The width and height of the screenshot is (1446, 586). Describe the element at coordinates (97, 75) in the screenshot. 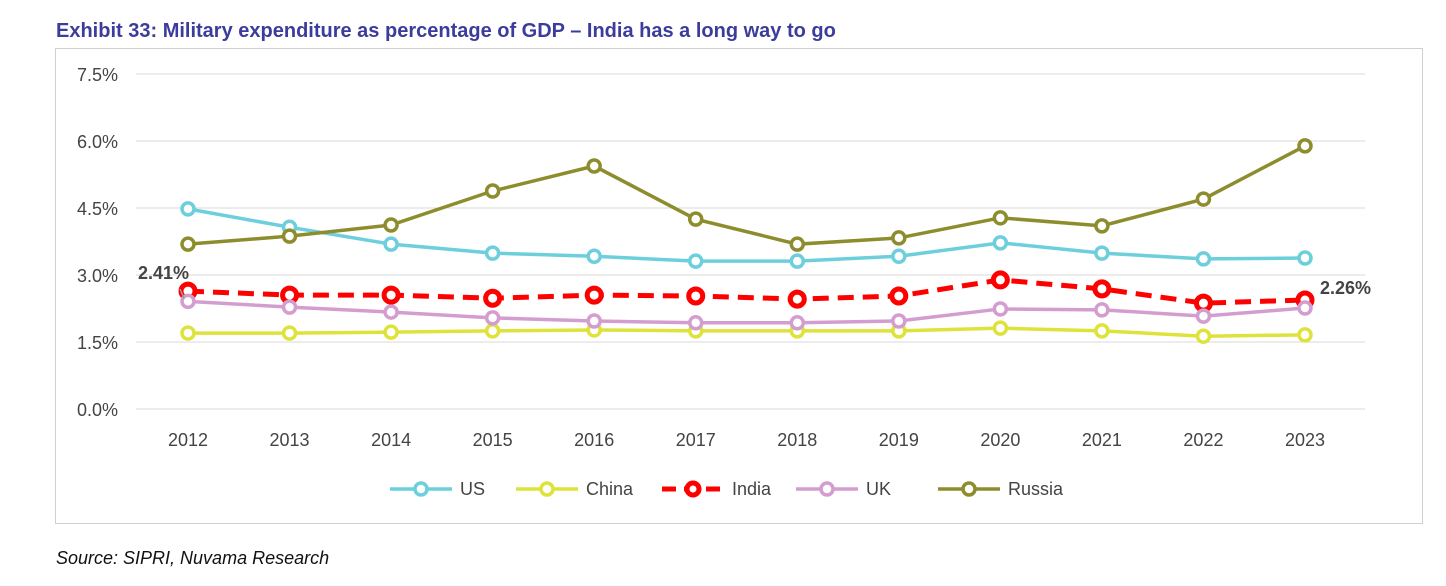

I see `y-tick-label: 7.5%` at that location.